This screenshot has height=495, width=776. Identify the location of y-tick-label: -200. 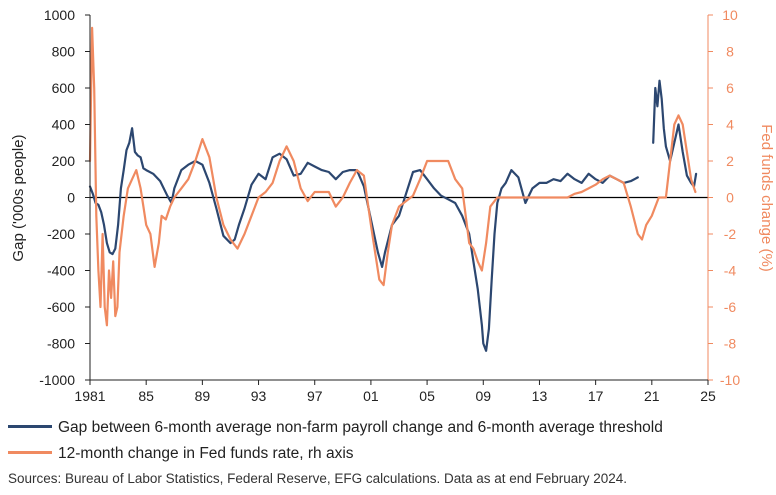
(61, 234).